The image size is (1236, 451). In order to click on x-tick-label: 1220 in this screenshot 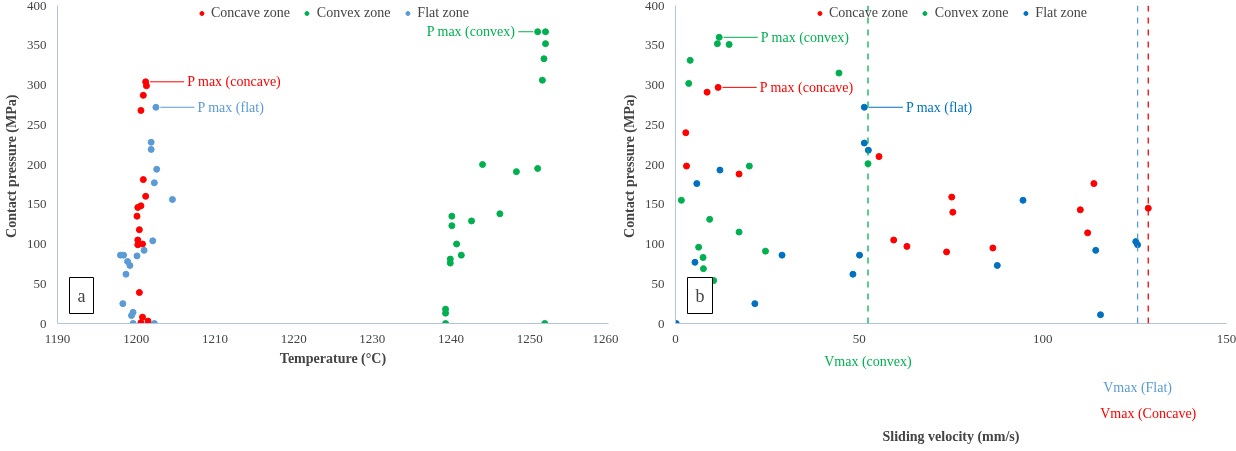, I will do `click(293, 338)`.